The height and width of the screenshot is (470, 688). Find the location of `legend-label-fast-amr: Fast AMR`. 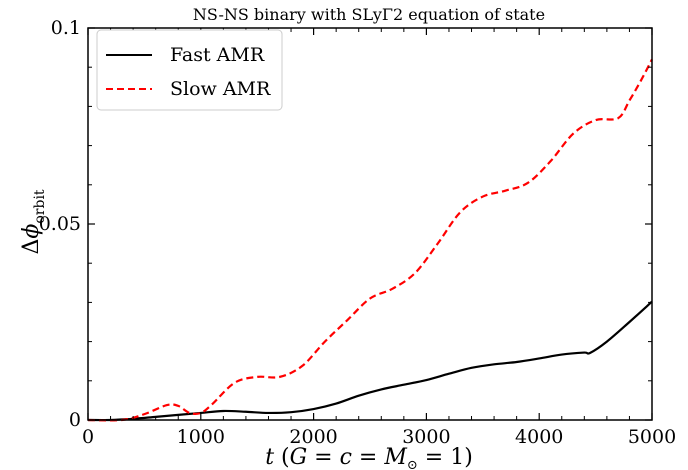

legend-label-fast-amr: Fast AMR is located at coordinates (217, 55).